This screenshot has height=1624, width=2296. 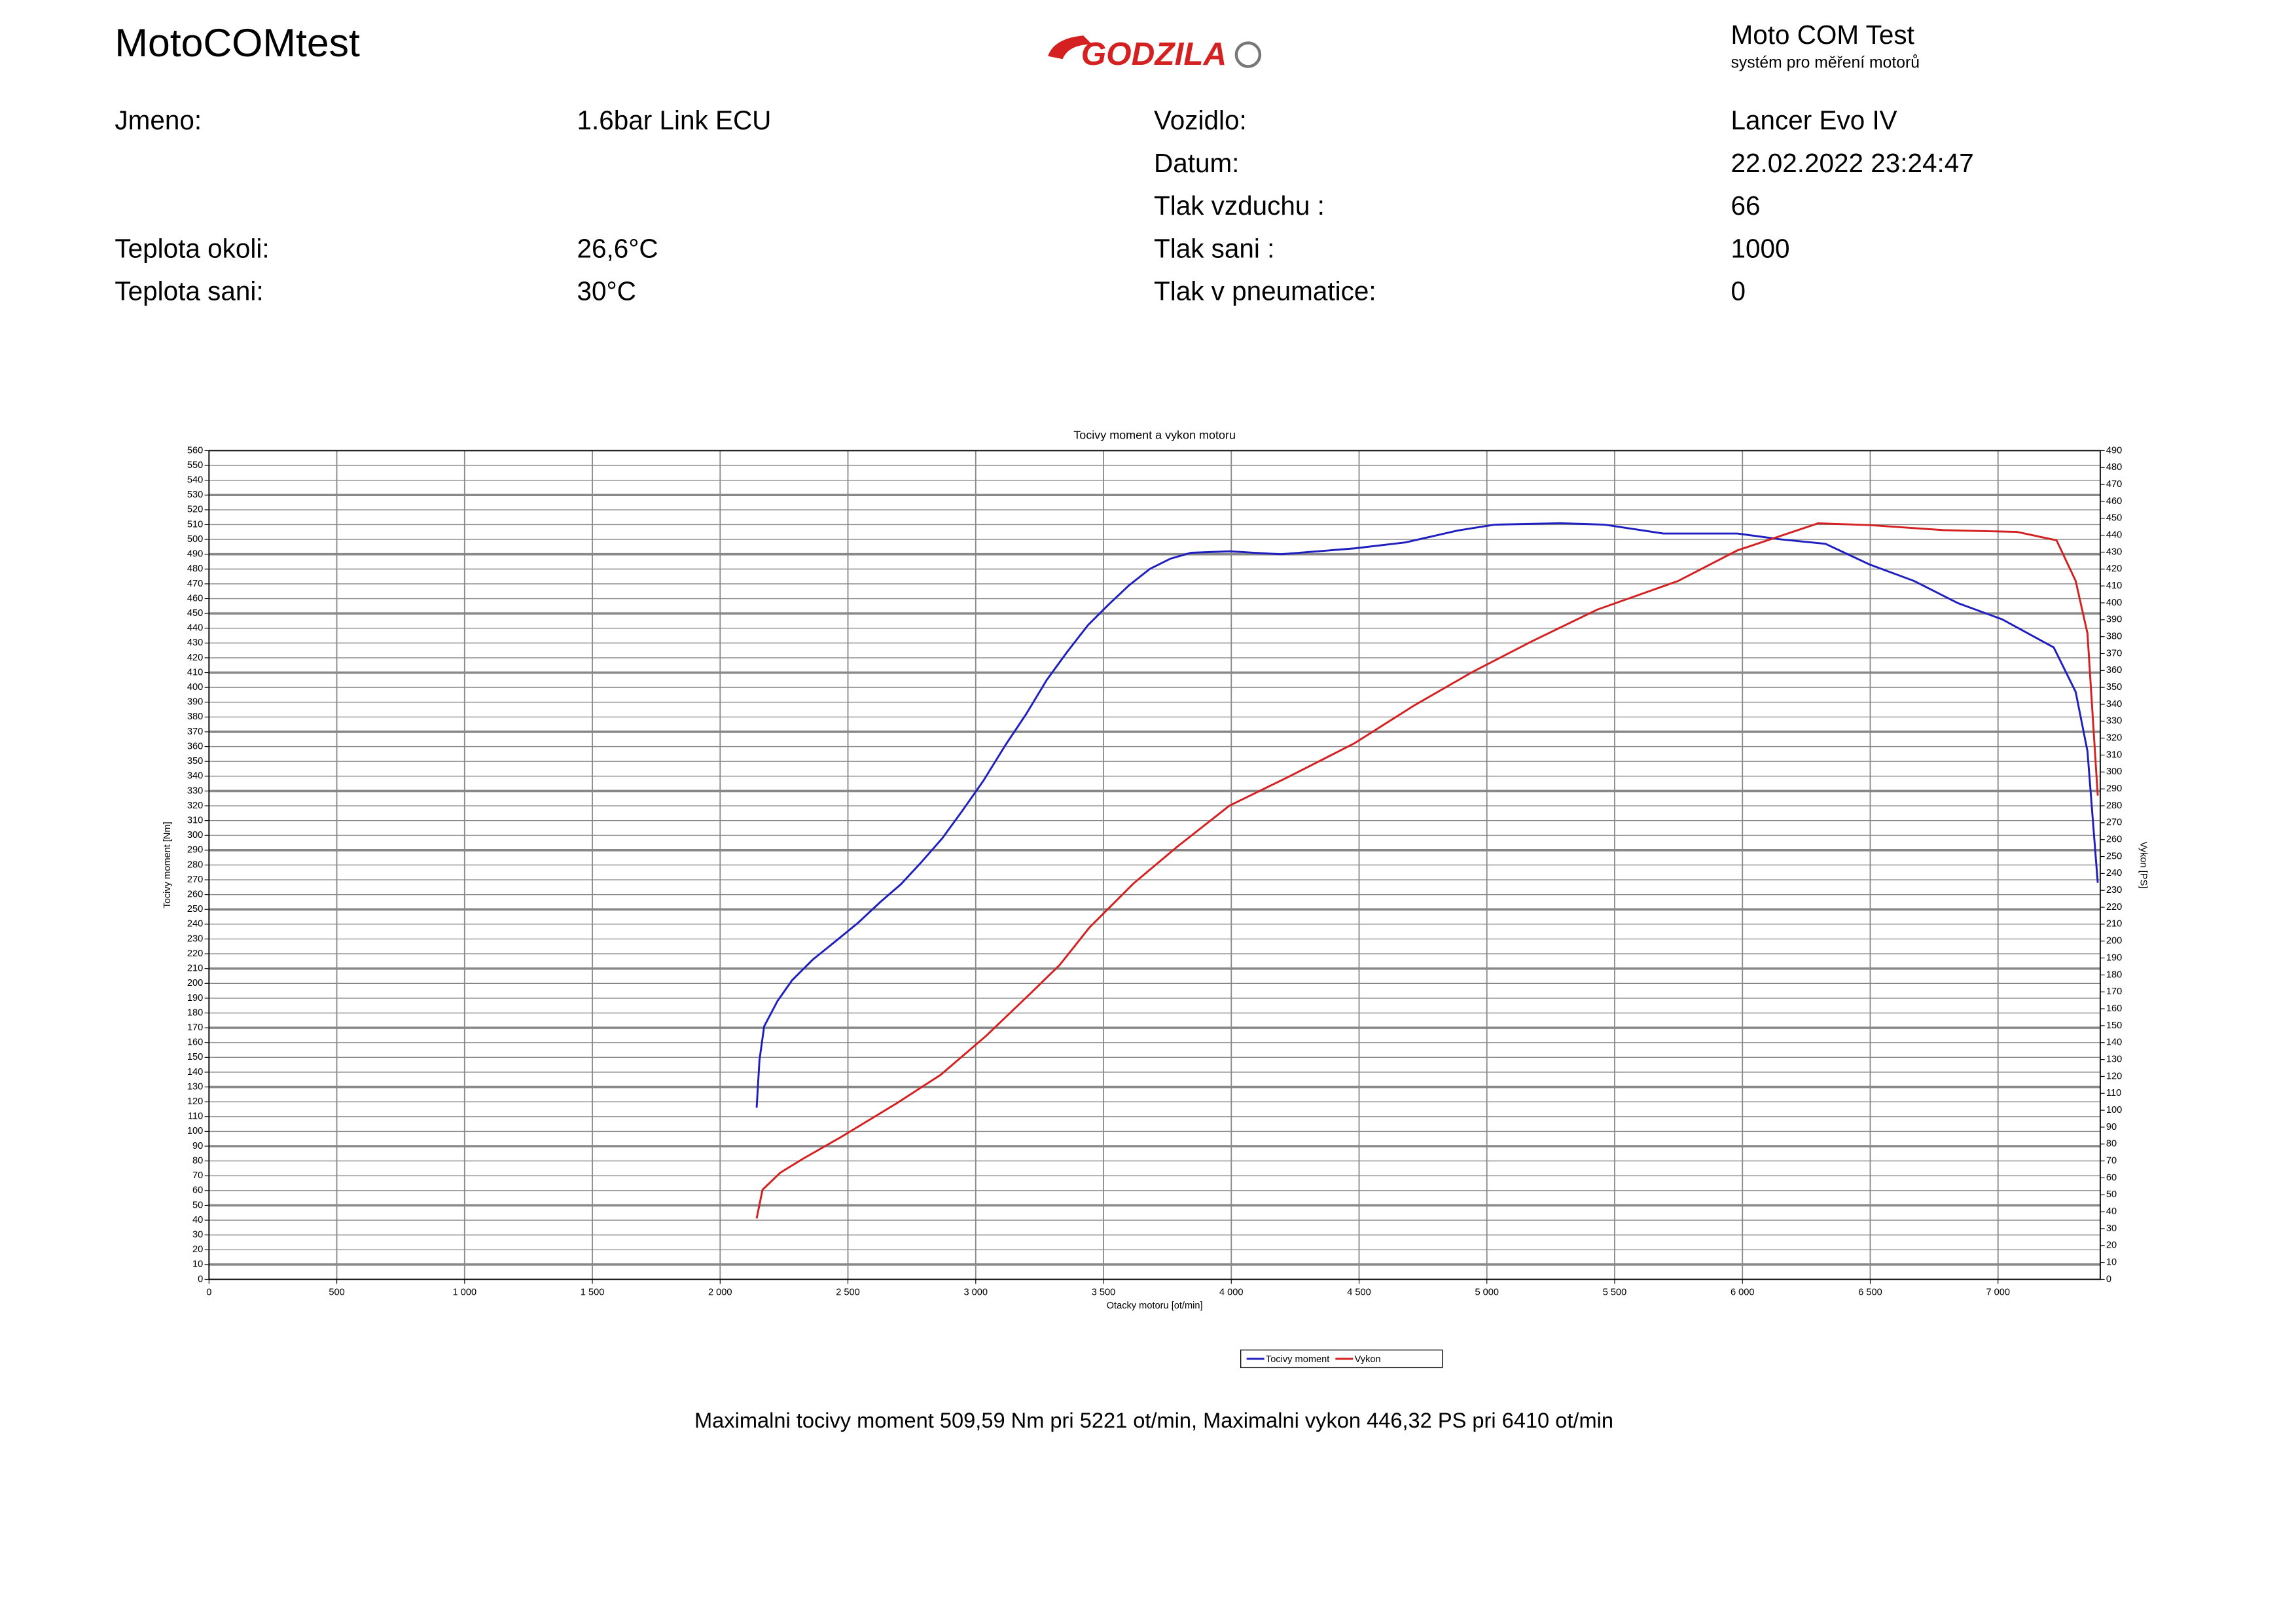 I want to click on y-axis-title: Tocivy moment [Nm], so click(x=167, y=864).